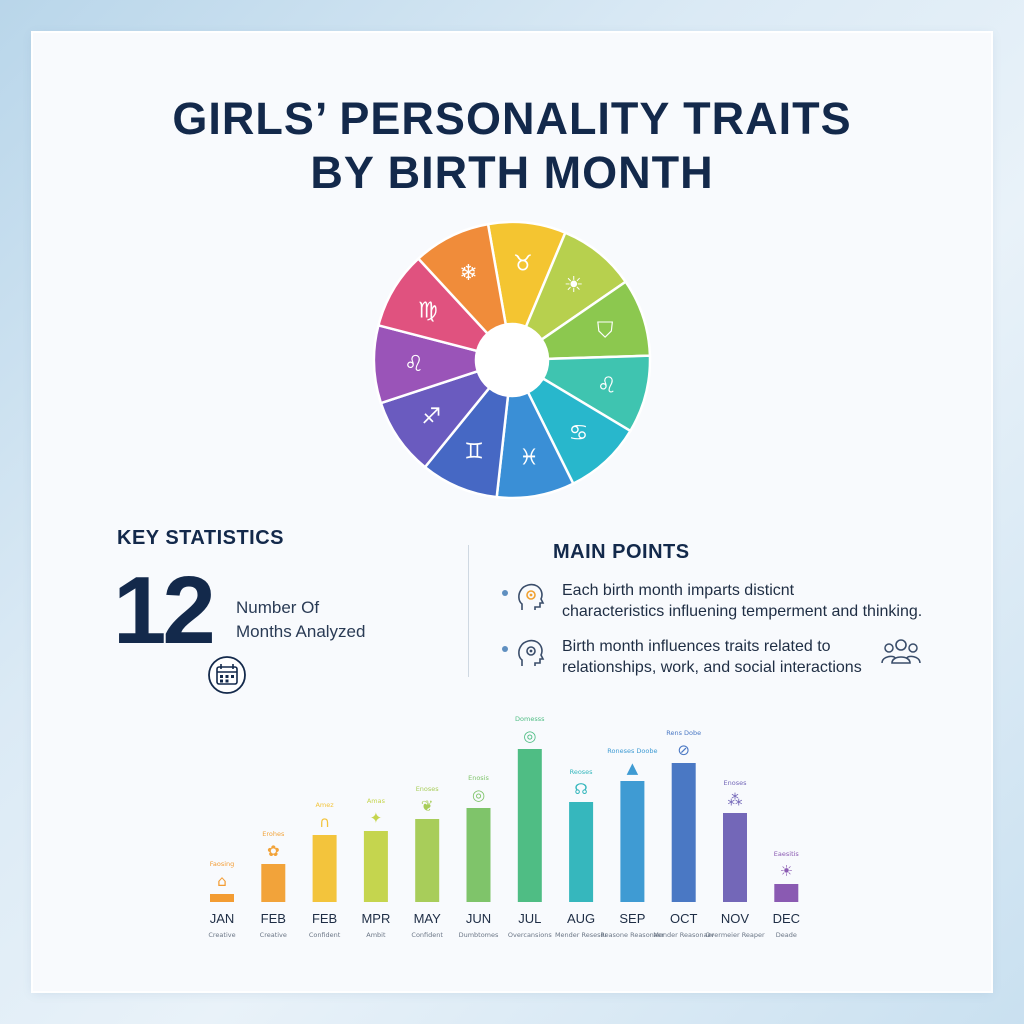  Describe the element at coordinates (376, 801) in the screenshot. I see `bar-top-label: Amas` at that location.